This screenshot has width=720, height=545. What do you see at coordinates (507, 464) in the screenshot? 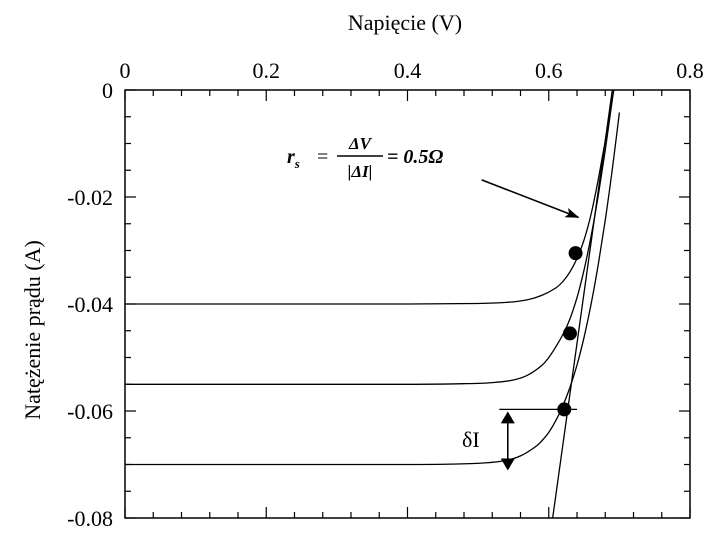
I see `delta-i-arrow-down` at bounding box center [507, 464].